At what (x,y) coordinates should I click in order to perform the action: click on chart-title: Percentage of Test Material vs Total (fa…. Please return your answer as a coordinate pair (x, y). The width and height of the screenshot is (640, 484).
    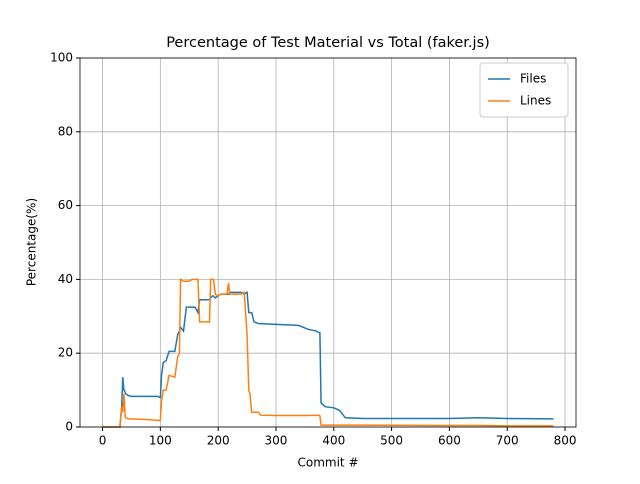
    Looking at the image, I should click on (328, 43).